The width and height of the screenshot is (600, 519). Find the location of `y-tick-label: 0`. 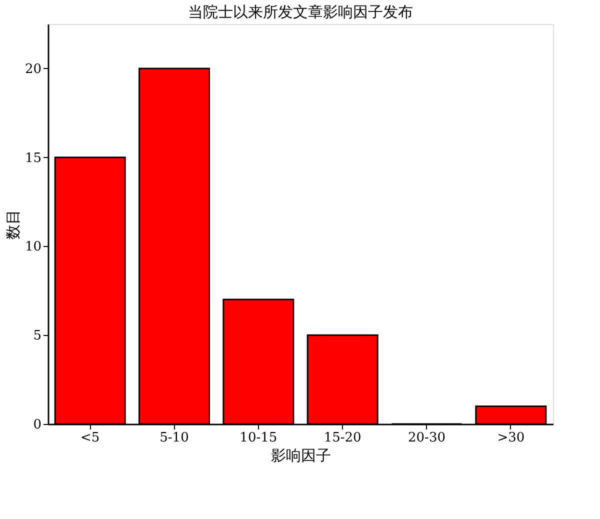

y-tick-label: 0 is located at coordinates (37, 425).